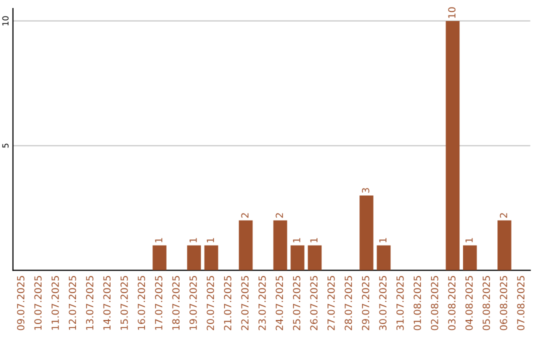 The image size is (540, 340). What do you see at coordinates (314, 303) in the screenshot?
I see `x-tick-label: 26.07.2025` at bounding box center [314, 303].